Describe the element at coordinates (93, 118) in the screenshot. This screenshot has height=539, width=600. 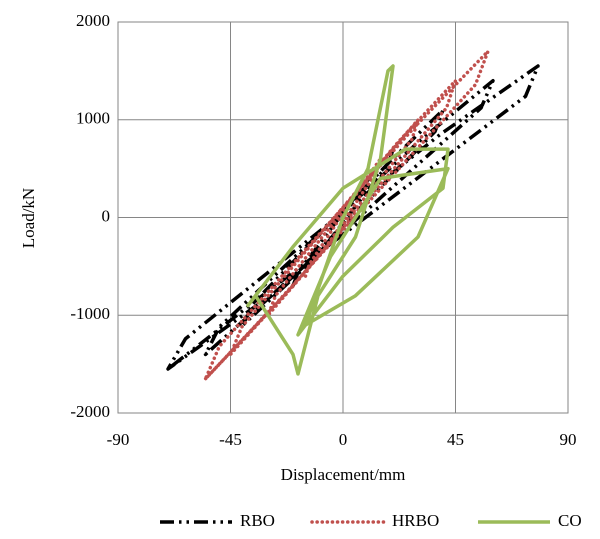
I see `y-tick-label: 1000` at that location.